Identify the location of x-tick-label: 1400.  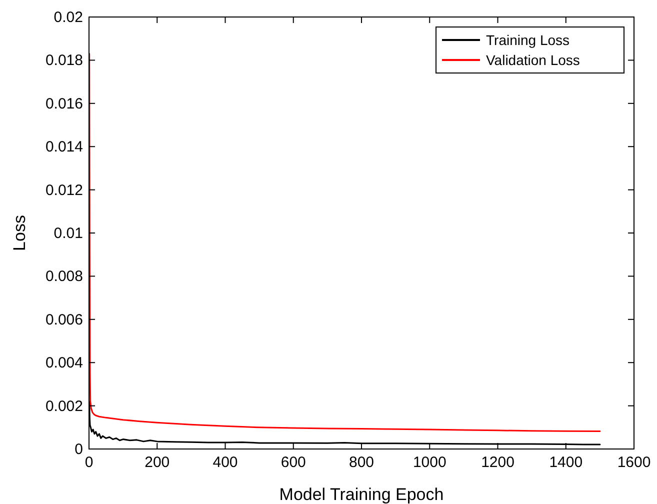
(566, 462).